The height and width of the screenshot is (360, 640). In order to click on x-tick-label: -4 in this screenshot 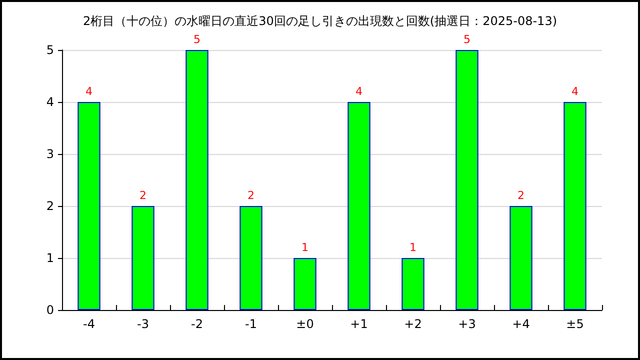, I will do `click(89, 324)`.